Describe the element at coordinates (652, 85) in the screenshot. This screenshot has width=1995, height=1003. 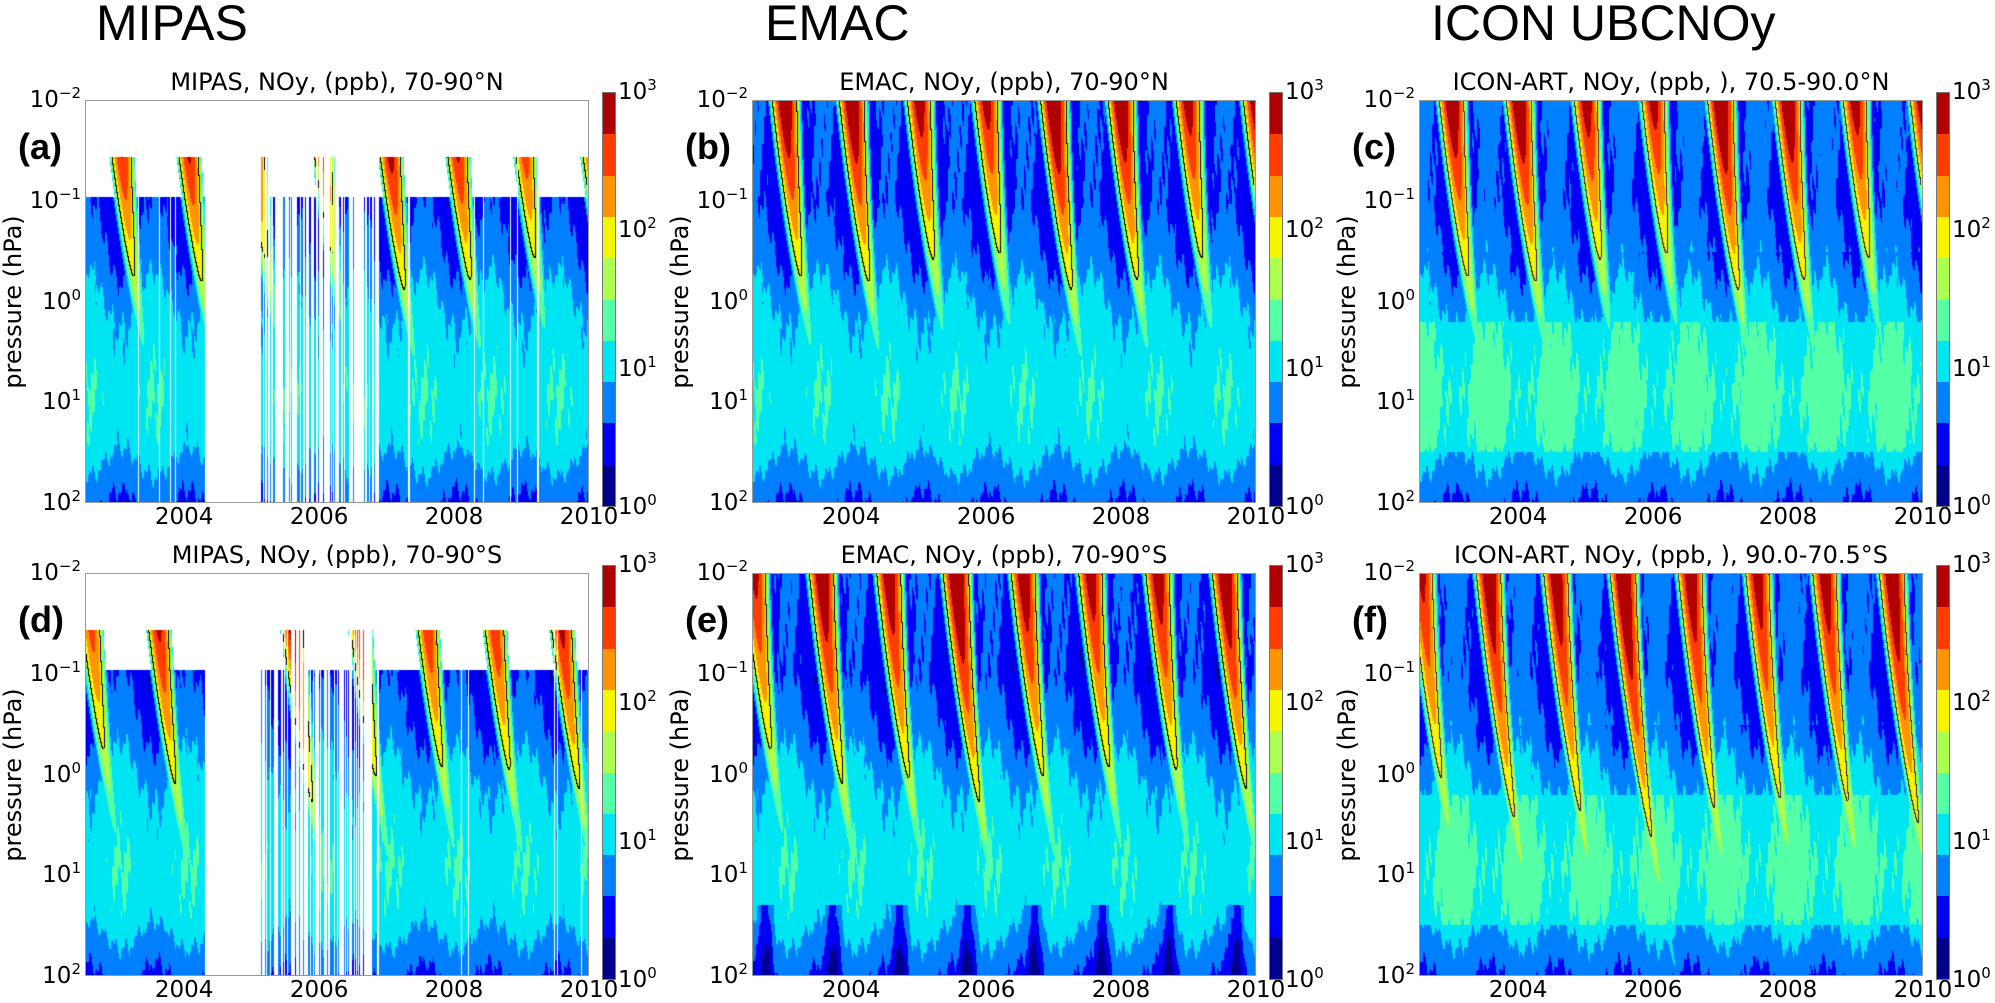
I see `tick-exponent: 3` at that location.